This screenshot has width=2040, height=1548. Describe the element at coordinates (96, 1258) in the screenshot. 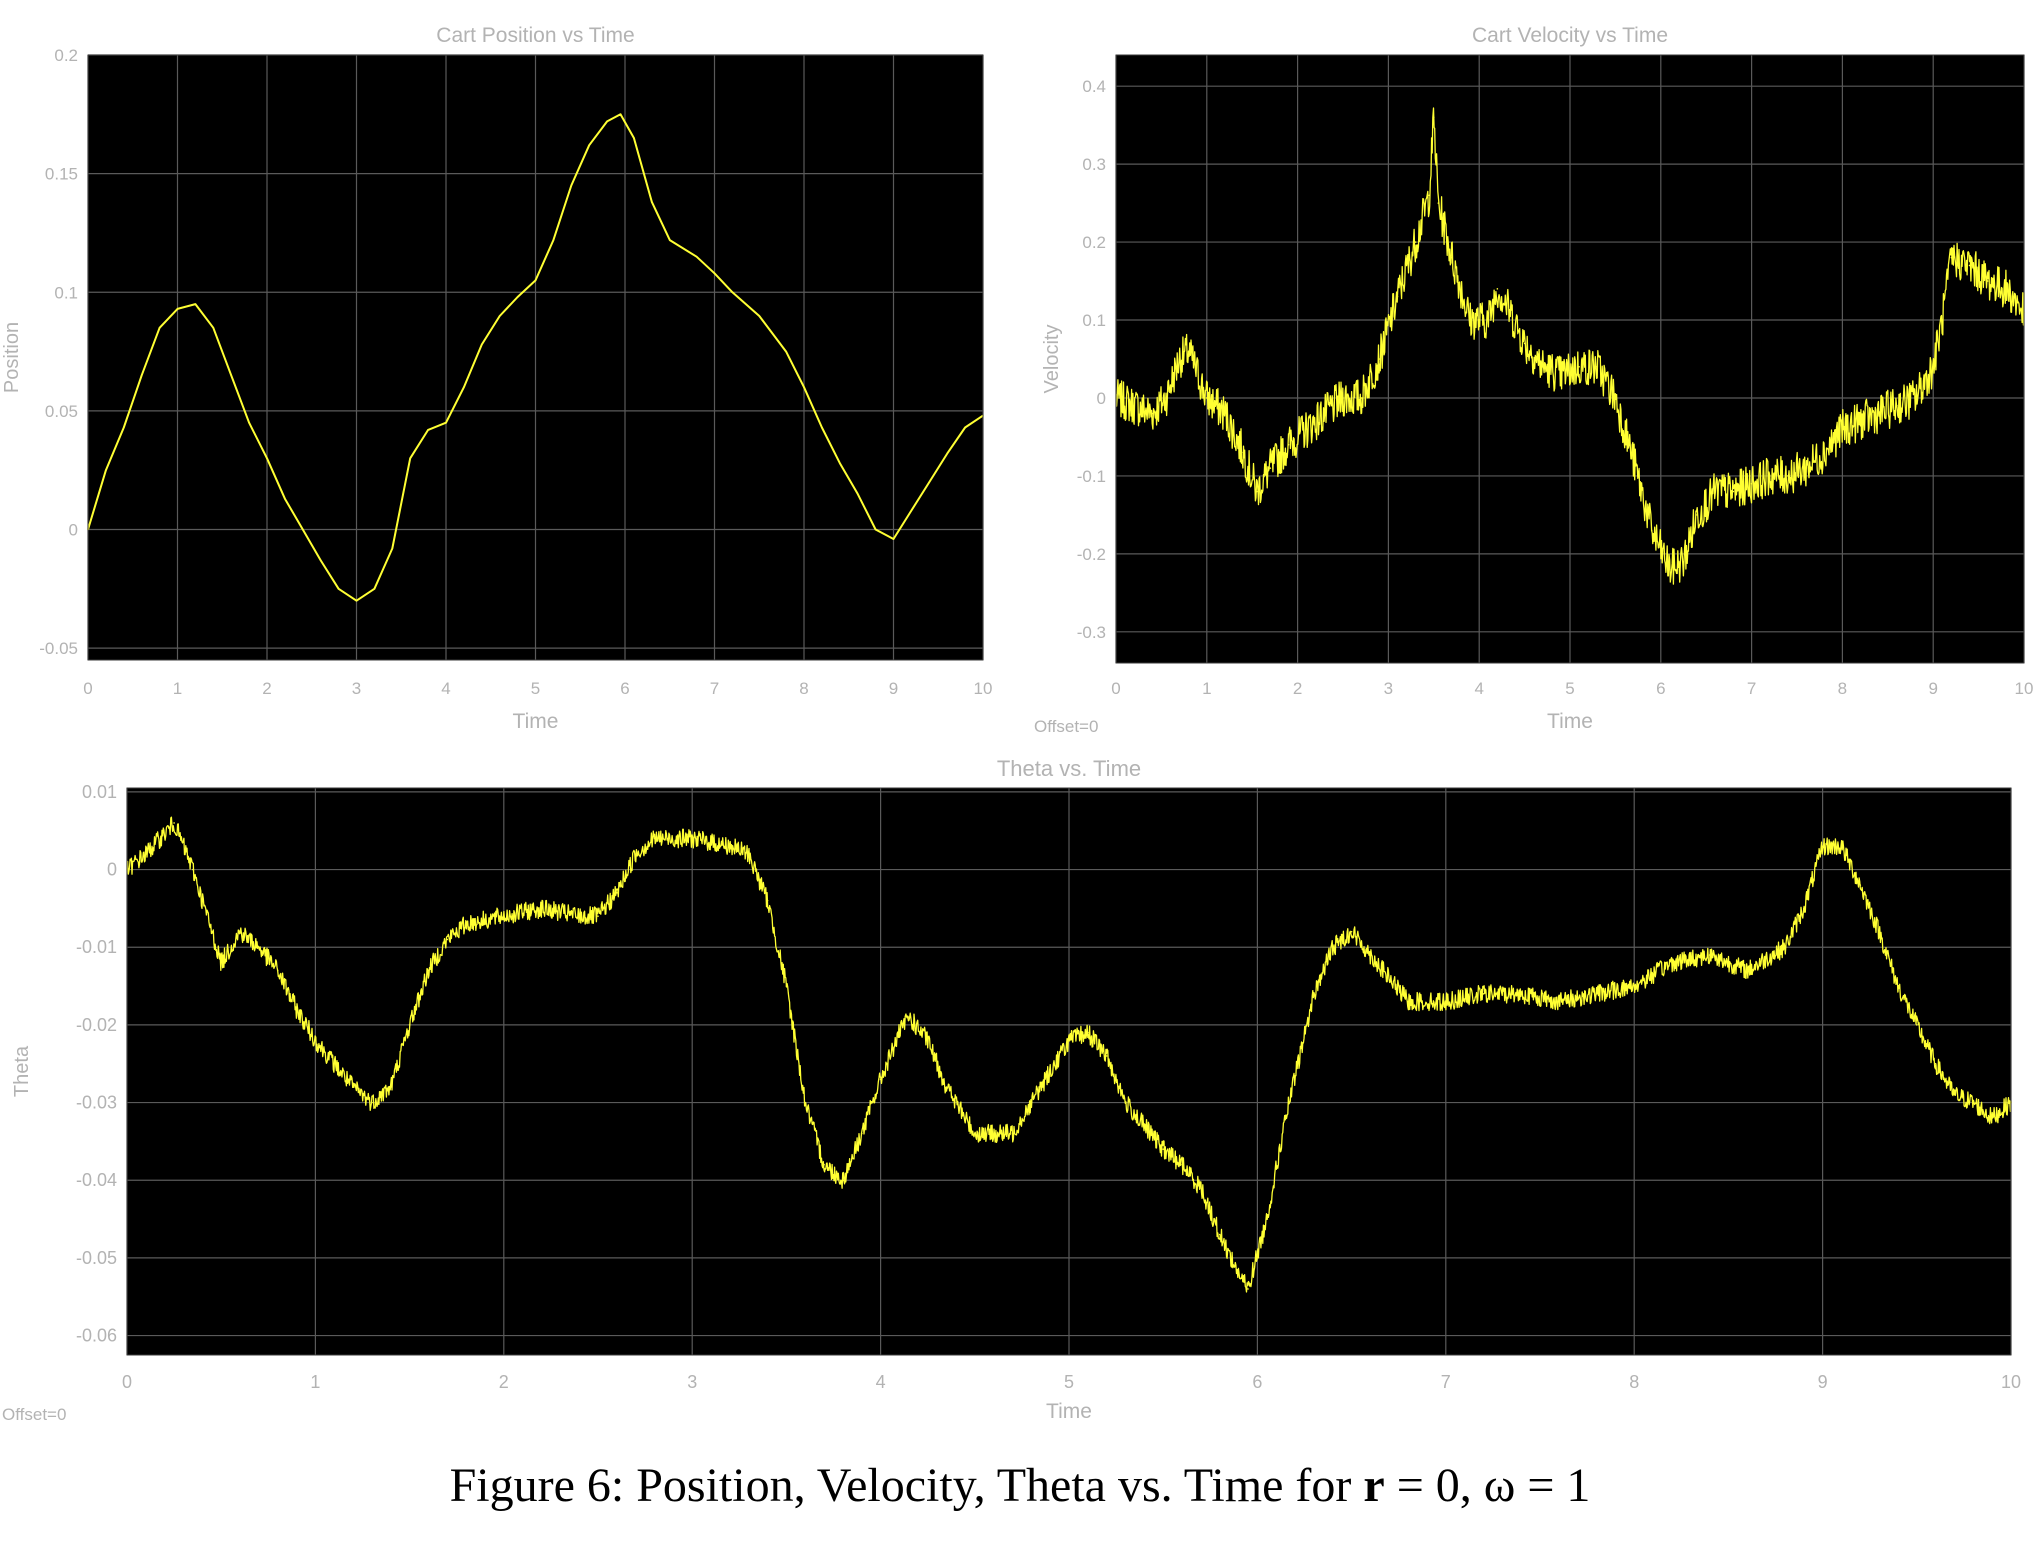

I see `y-tick-label: -0.05` at that location.